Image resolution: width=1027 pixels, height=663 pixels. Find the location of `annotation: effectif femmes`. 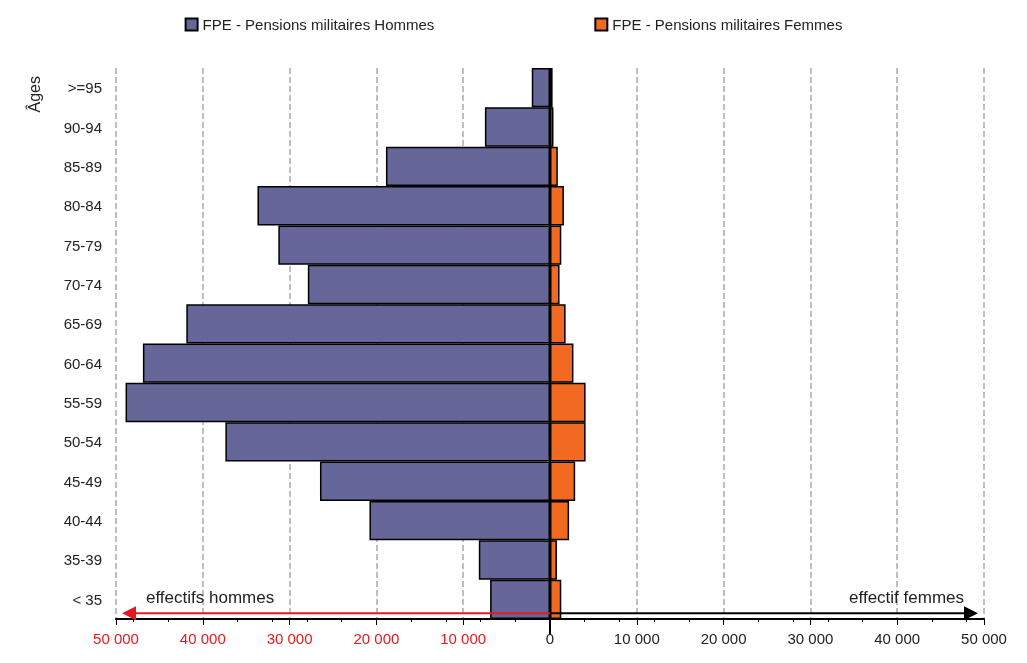

annotation: effectif femmes is located at coordinates (906, 598).